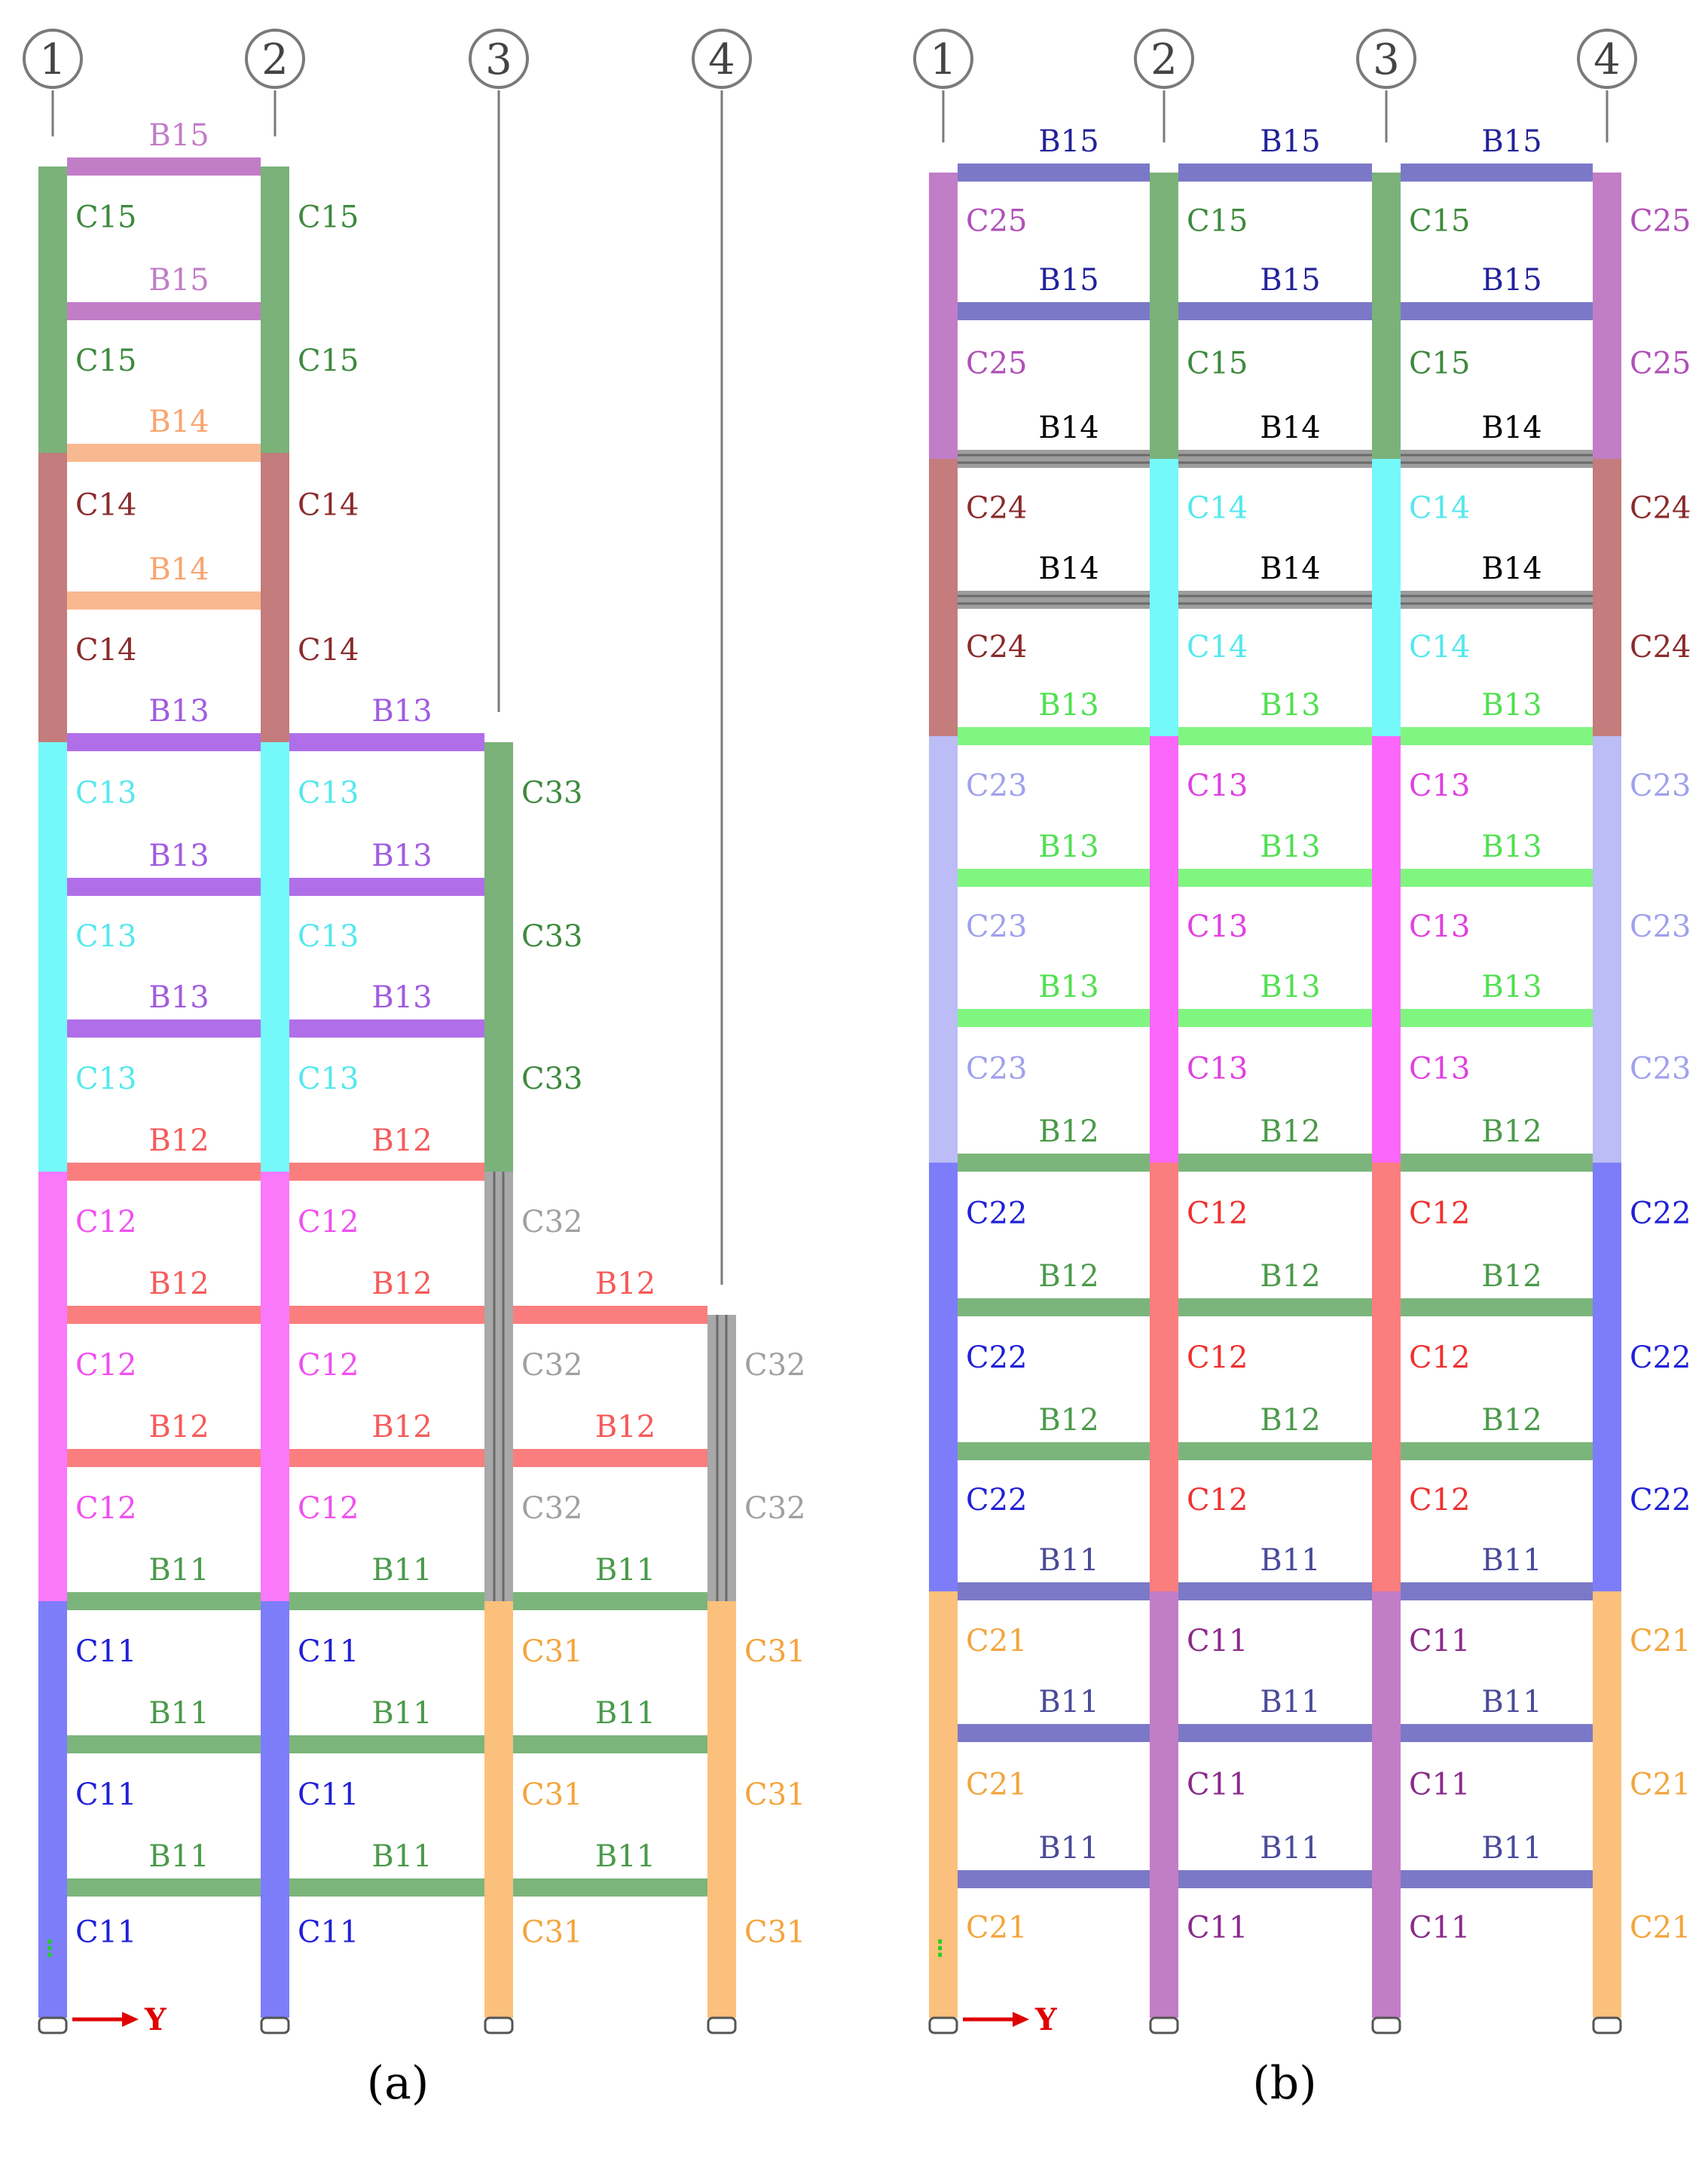  What do you see at coordinates (943, 1948) in the screenshot?
I see `column-b-c21` at bounding box center [943, 1948].